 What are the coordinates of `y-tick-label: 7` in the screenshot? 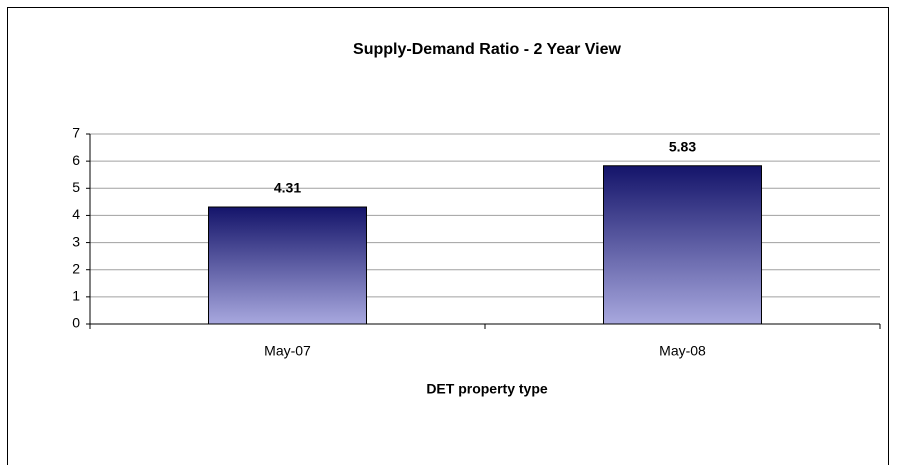 It's located at (76, 133).